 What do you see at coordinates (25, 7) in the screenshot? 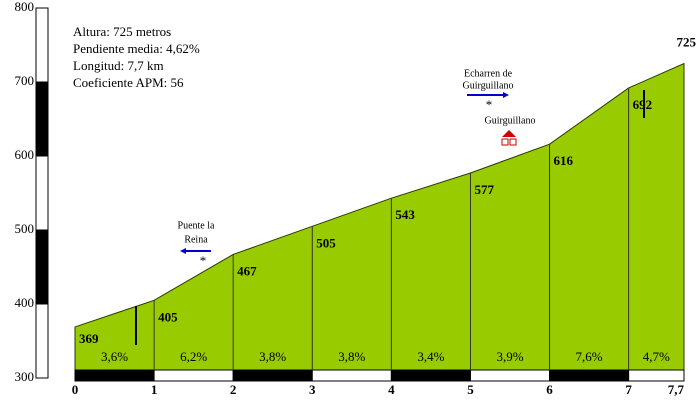
I see `y-tick-label: 800` at bounding box center [25, 7].